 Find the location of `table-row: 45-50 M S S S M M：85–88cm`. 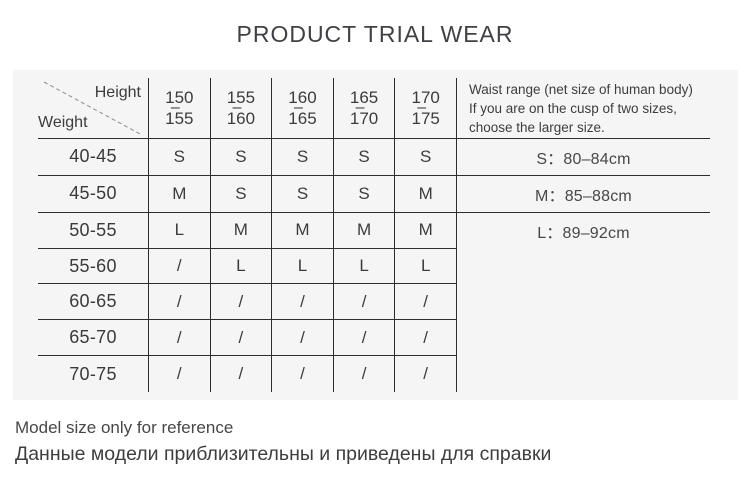

table-row: 45-50 M S S S M M：85–88cm is located at coordinates (374, 194).